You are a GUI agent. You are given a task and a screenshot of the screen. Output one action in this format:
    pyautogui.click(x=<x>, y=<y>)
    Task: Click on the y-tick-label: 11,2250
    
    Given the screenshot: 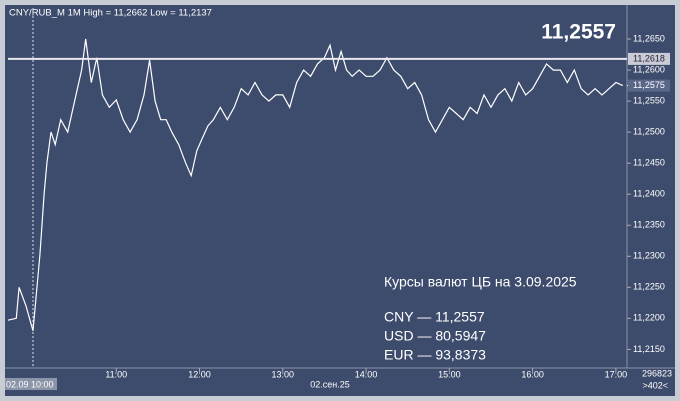 What is the action you would take?
    pyautogui.click(x=649, y=287)
    